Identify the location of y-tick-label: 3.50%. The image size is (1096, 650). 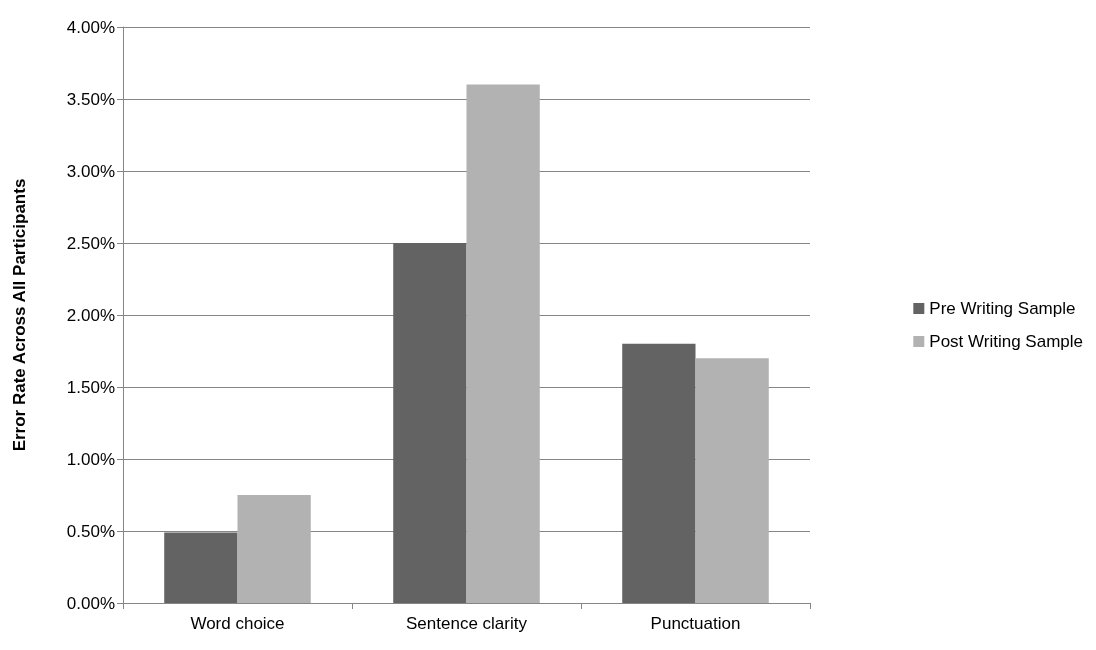
(90, 99).